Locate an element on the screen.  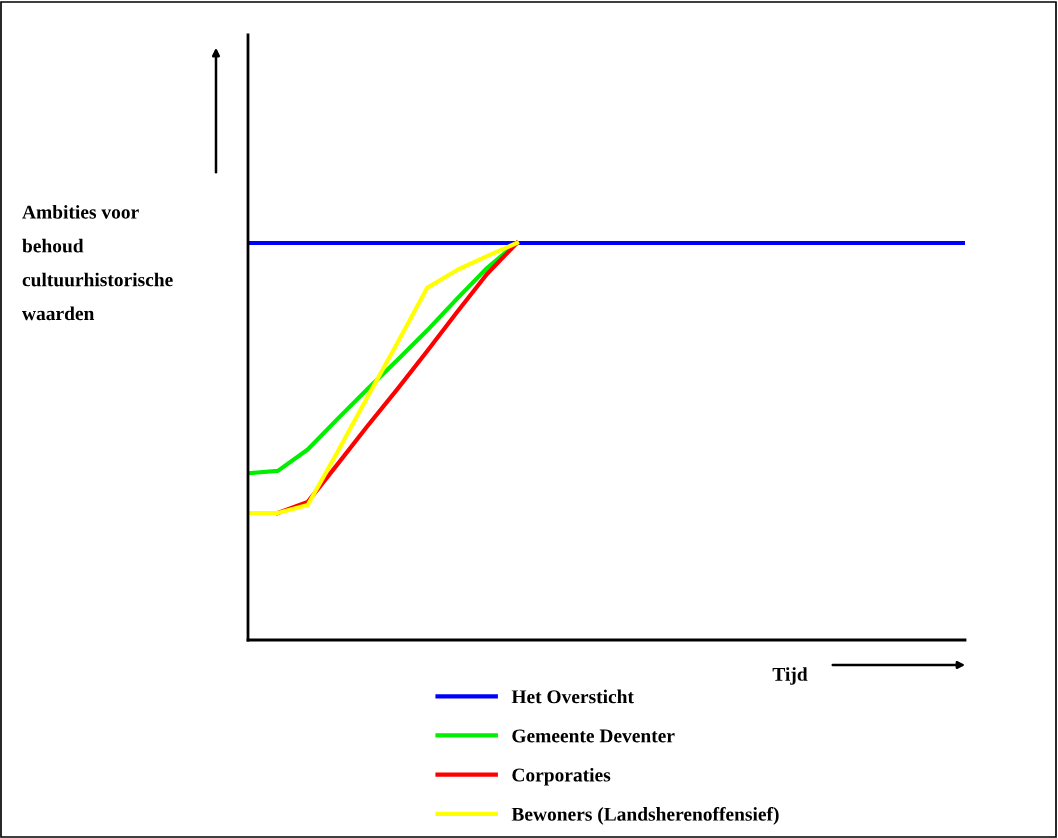
legend-label: Corporaties is located at coordinates (561, 776).